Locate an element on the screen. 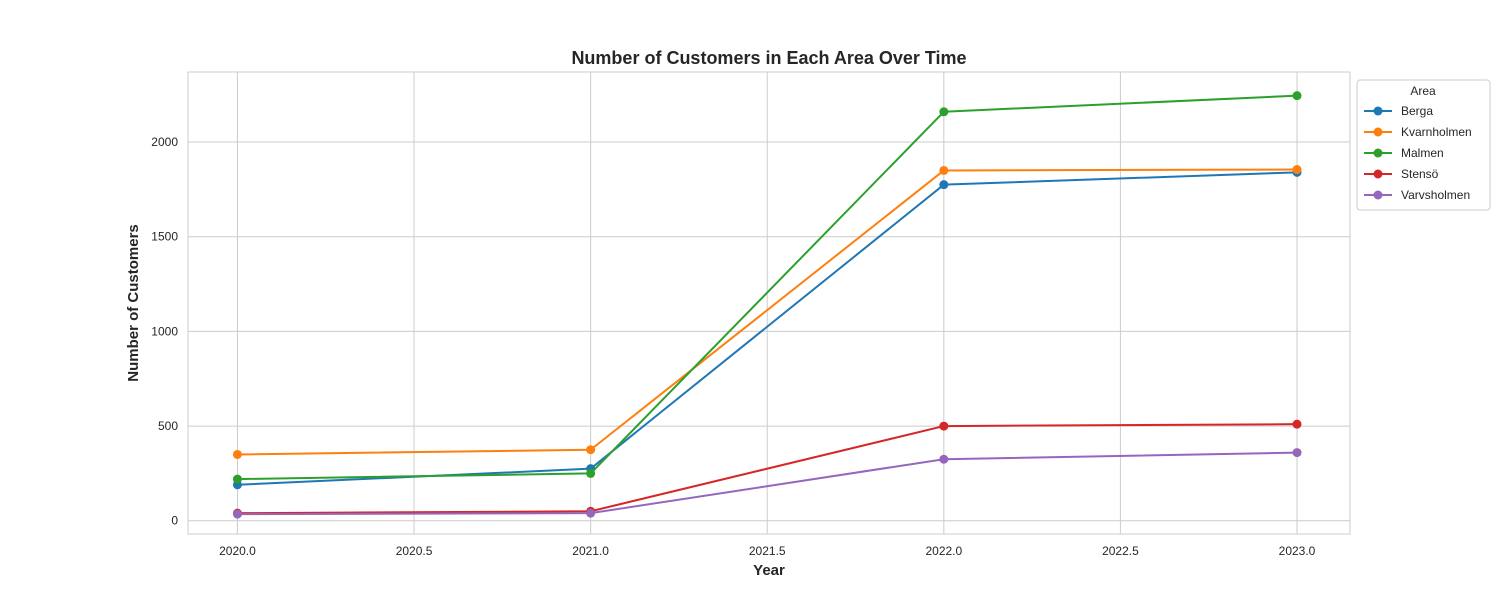 This screenshot has width=1500, height=600. legend-box is located at coordinates (1423, 145).